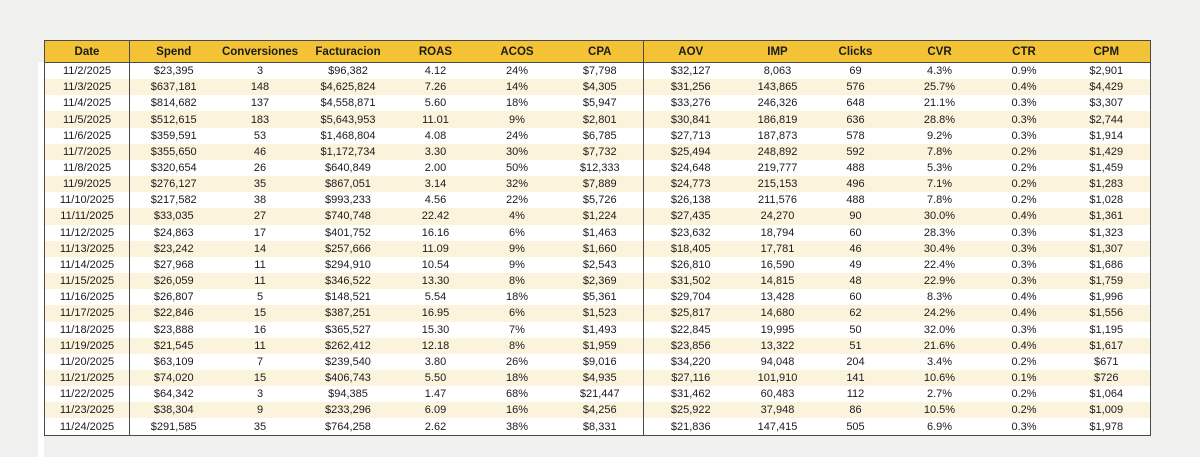 This screenshot has height=457, width=1200. I want to click on cell-spend: $26,807, so click(173, 297).